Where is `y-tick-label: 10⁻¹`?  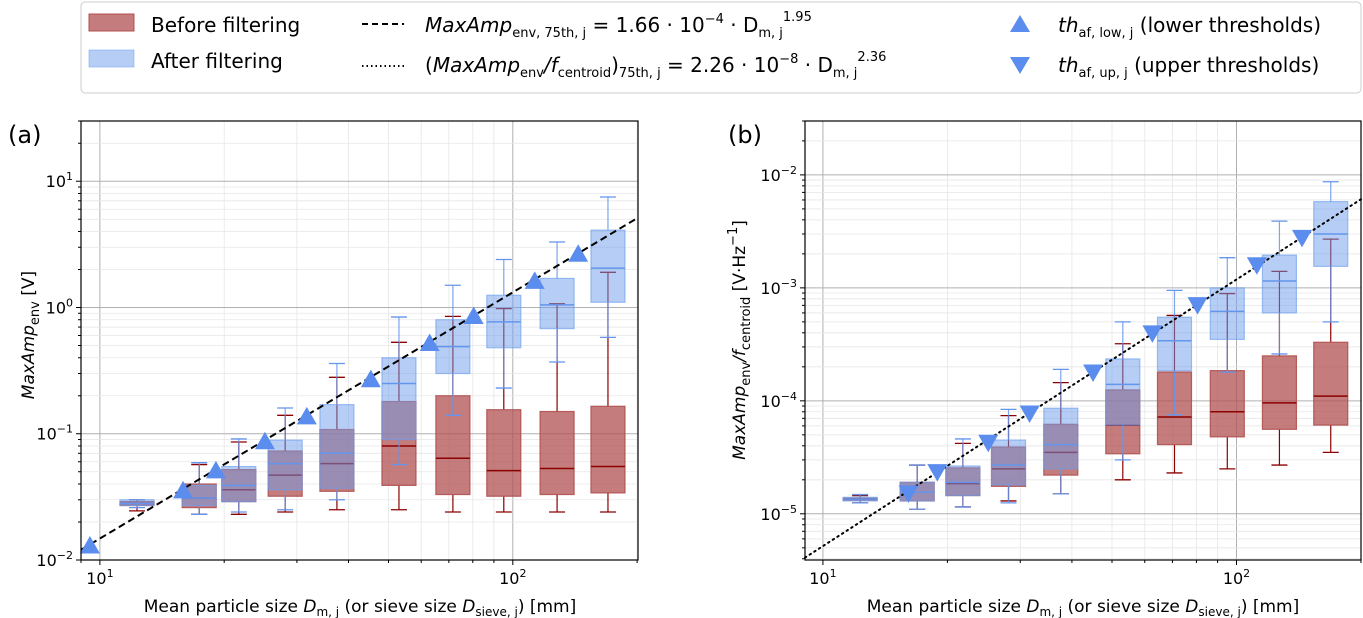 y-tick-label: 10⁻¹ is located at coordinates (54, 433).